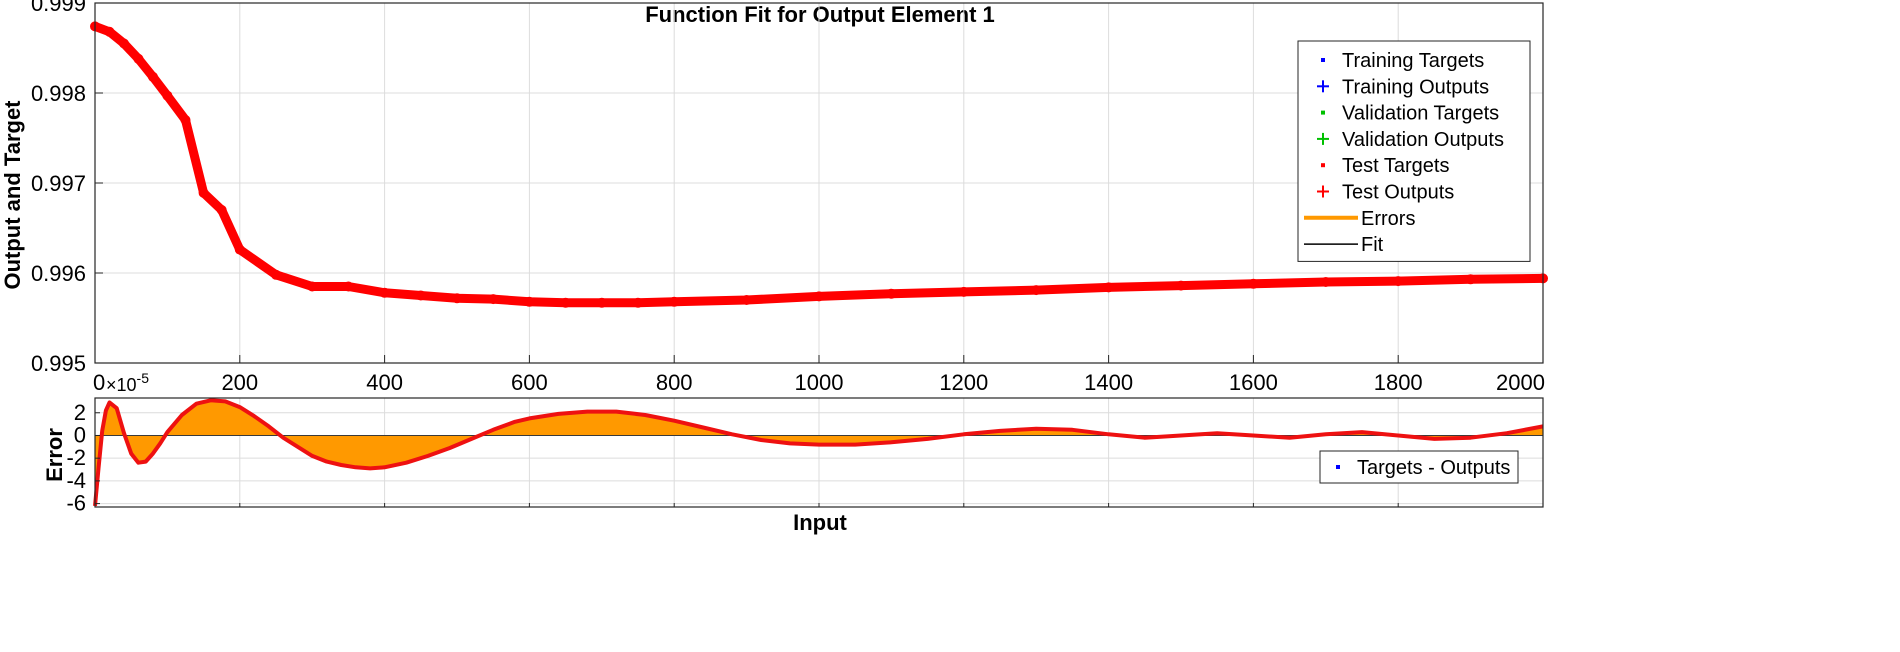  What do you see at coordinates (76, 503) in the screenshot?
I see `bottom-ytick-label: -6` at bounding box center [76, 503].